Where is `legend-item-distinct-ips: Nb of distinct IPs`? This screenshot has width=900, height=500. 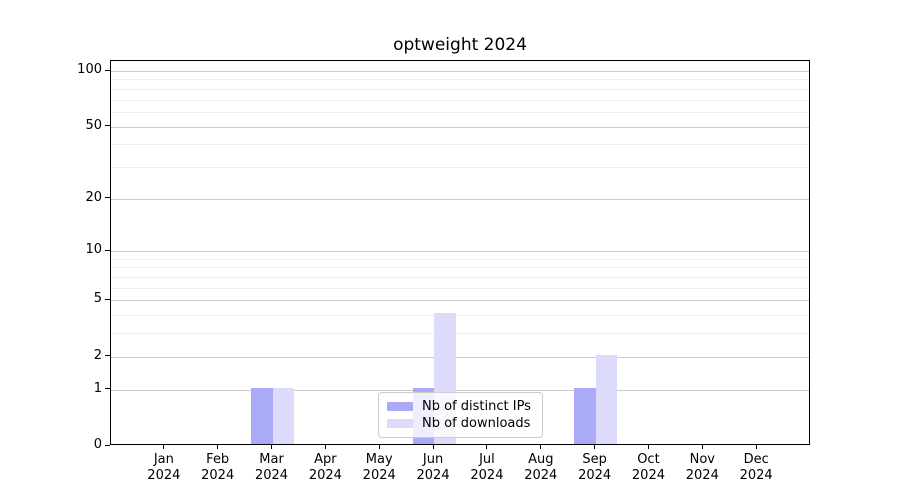 legend-item-distinct-ips: Nb of distinct IPs is located at coordinates (460, 406).